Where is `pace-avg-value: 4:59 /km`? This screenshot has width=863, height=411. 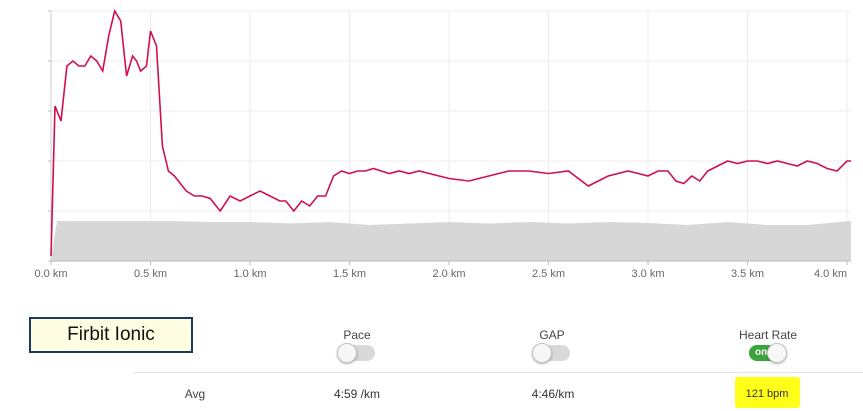
pace-avg-value: 4:59 /km is located at coordinates (357, 394).